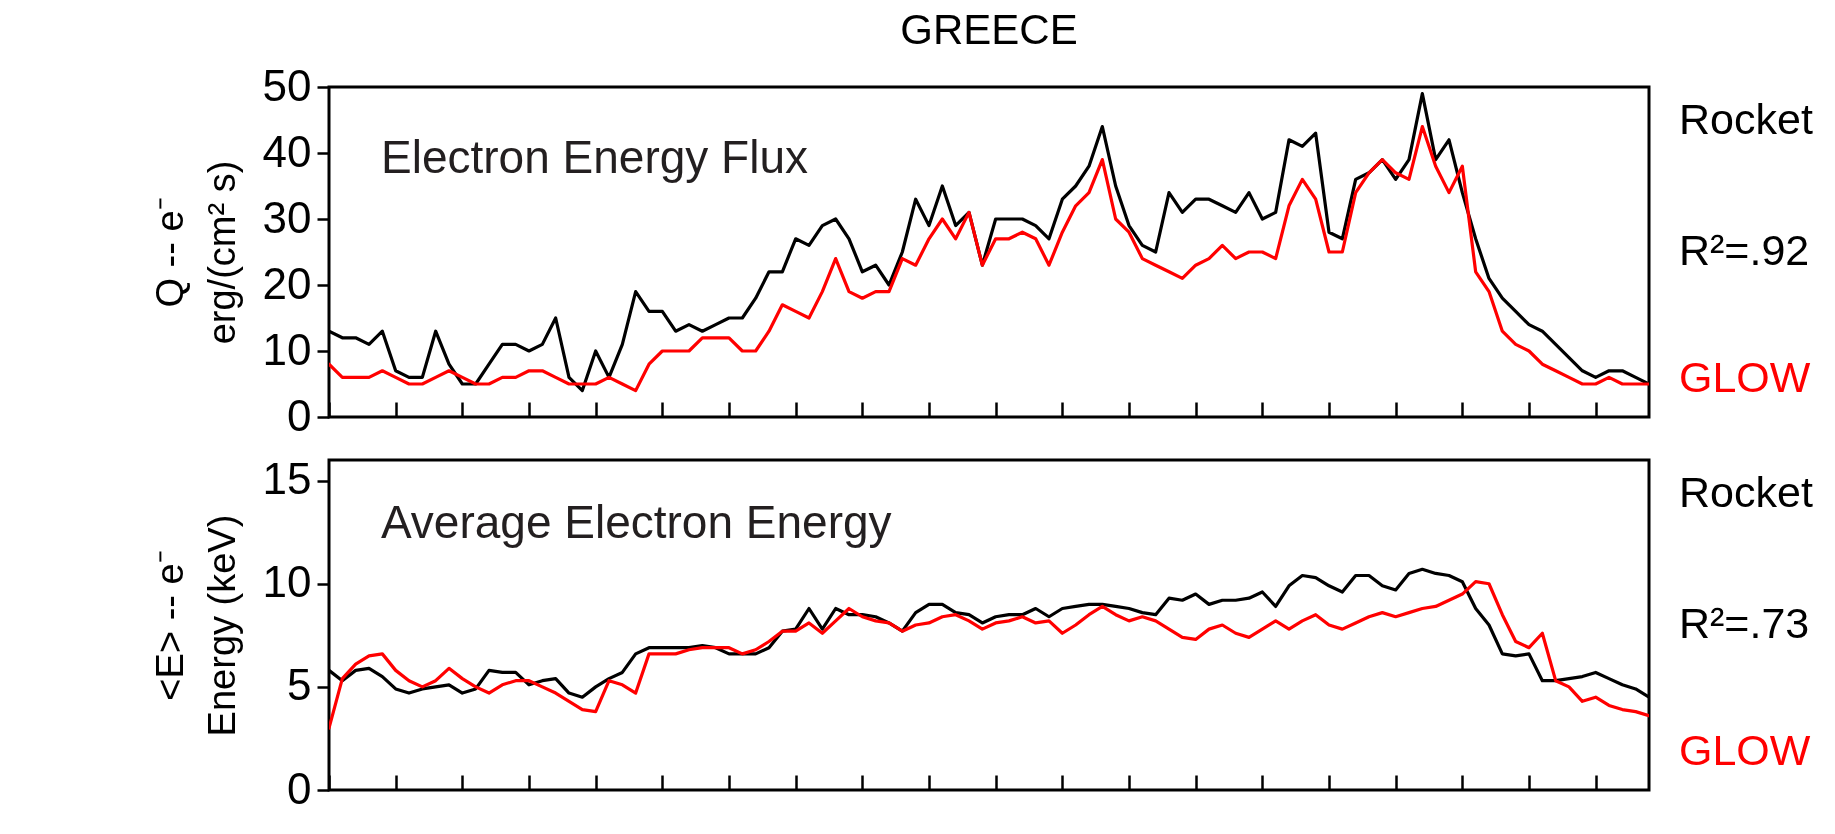 The width and height of the screenshot is (1835, 834). Describe the element at coordinates (1744, 623) in the screenshot. I see `text: R²=.73` at that location.